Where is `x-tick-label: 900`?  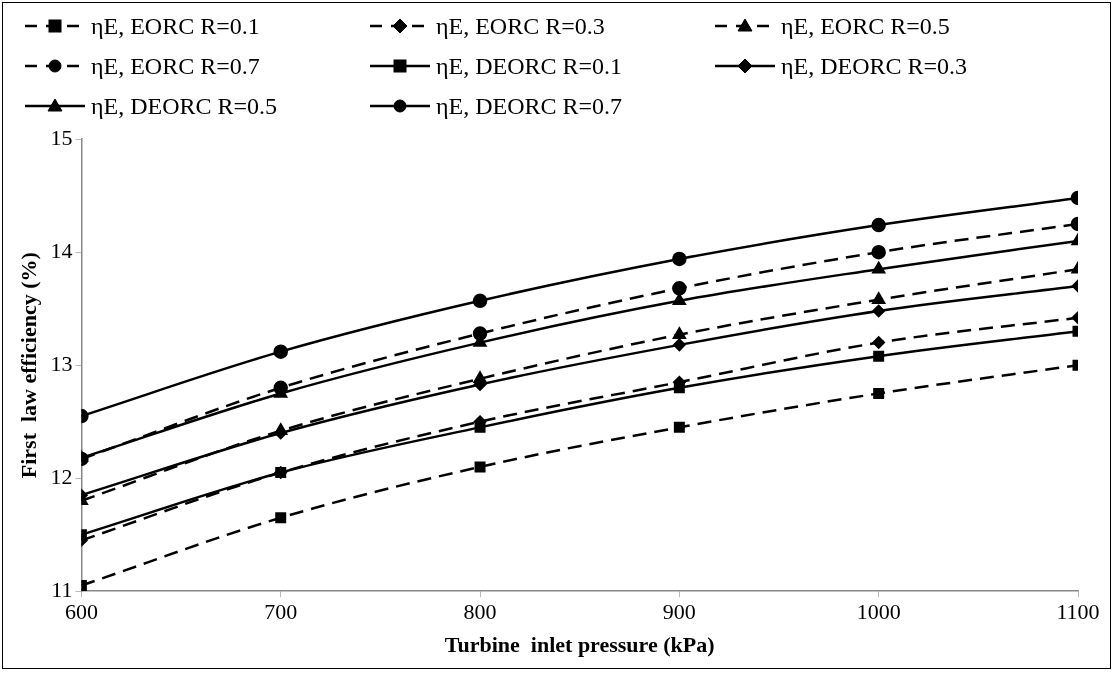 x-tick-label: 900 is located at coordinates (679, 612).